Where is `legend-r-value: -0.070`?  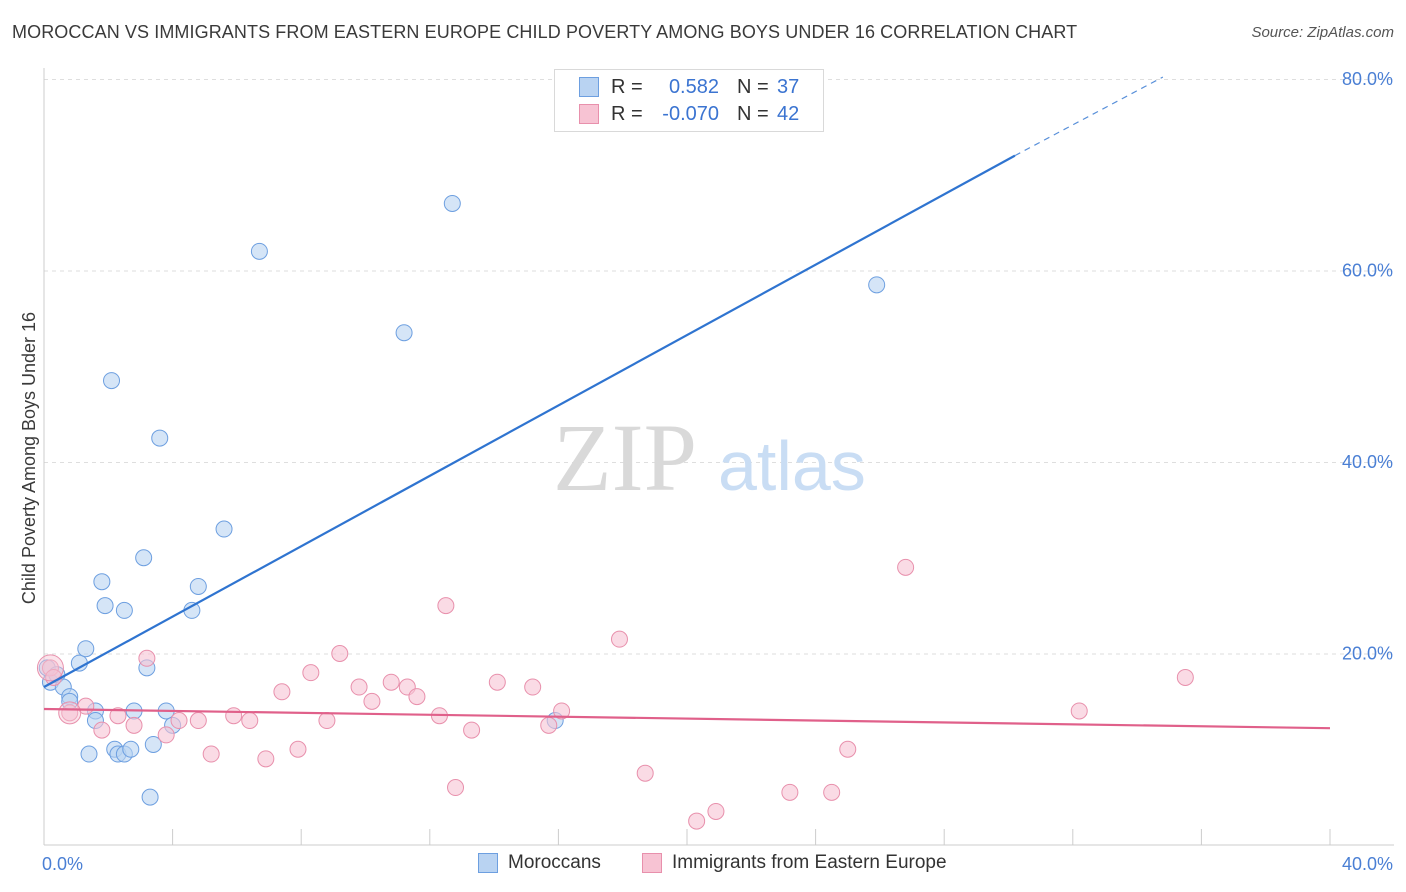 legend-r-value: -0.070 is located at coordinates (690, 113).